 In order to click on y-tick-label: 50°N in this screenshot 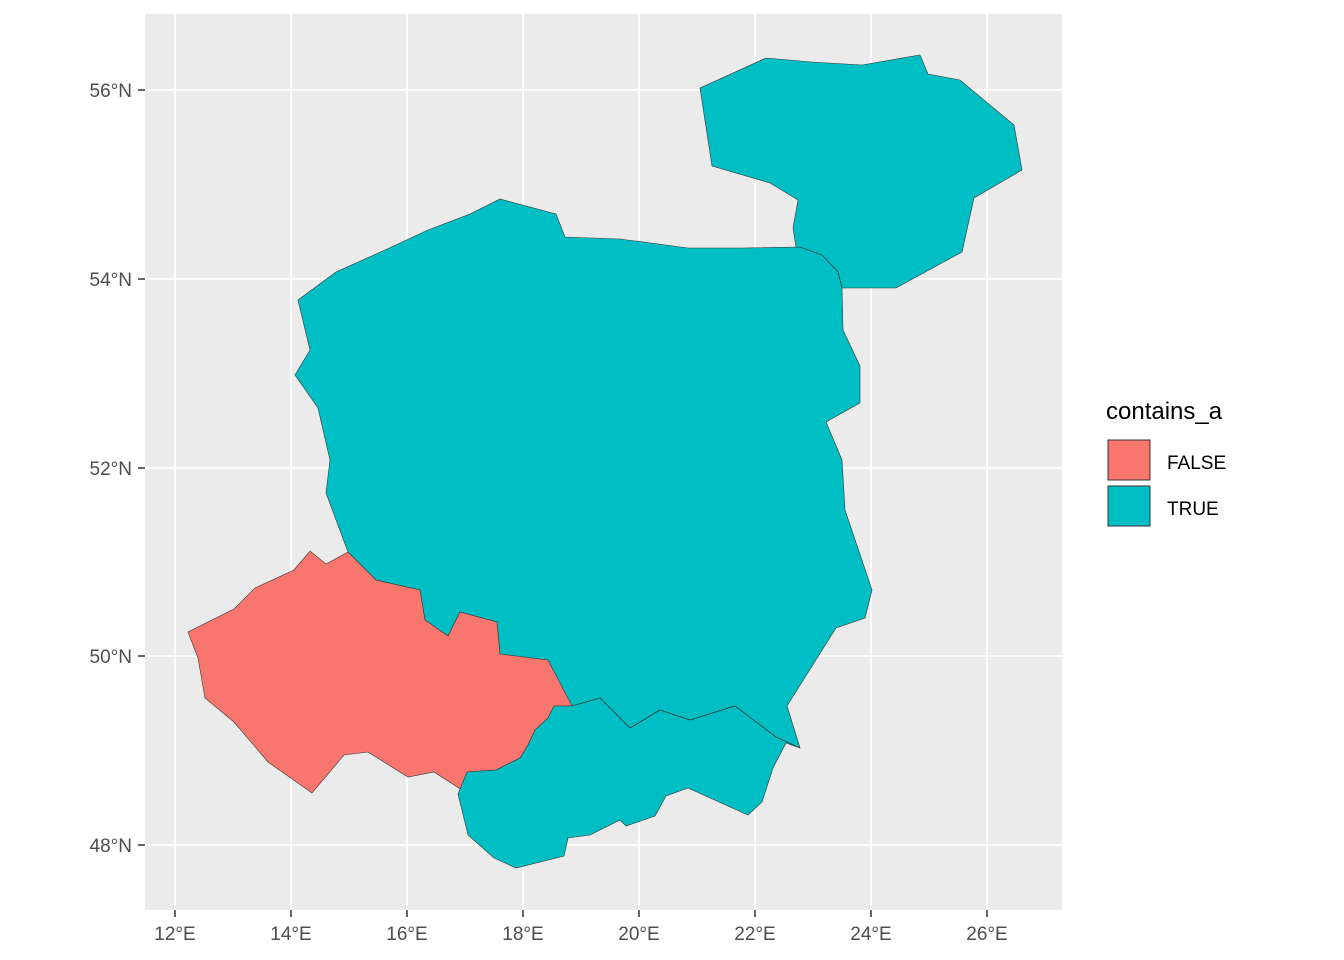, I will do `click(111, 657)`.